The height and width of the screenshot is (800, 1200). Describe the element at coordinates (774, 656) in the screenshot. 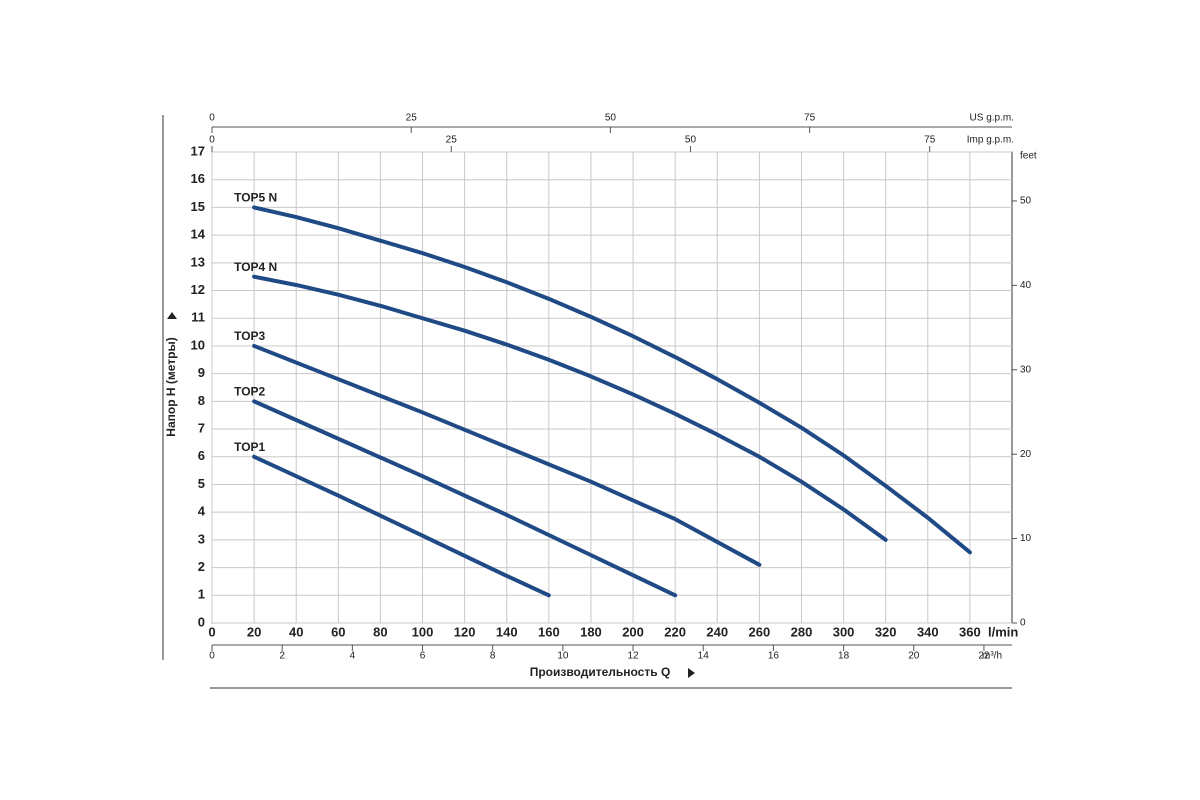

I see `x2-tick-label: 16` at that location.